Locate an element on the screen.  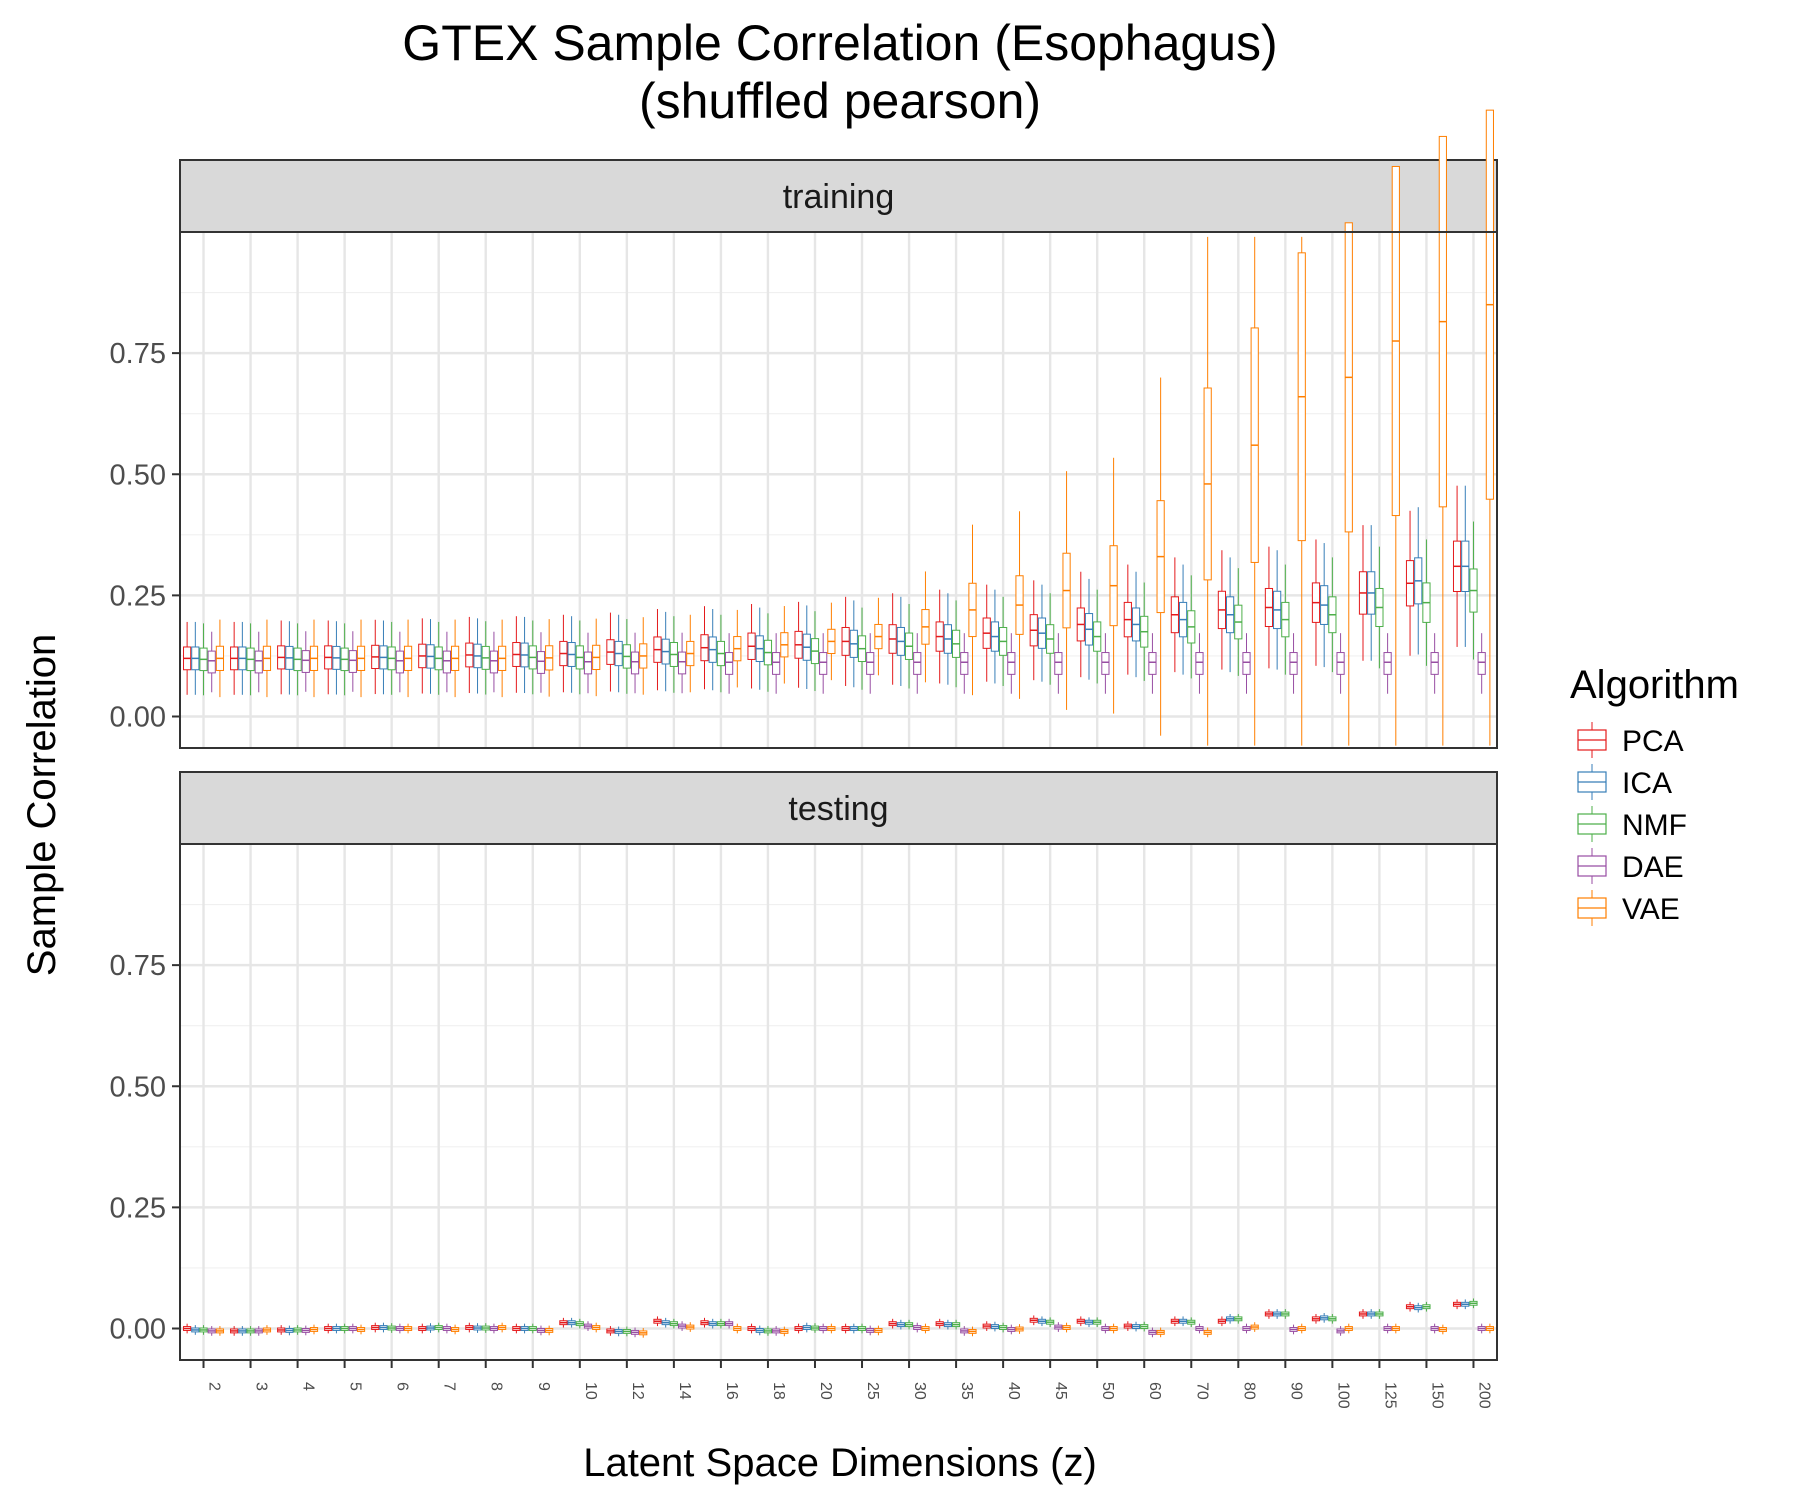
x-axis-title: Latent Space Dimensions (z) is located at coordinates (840, 1463).